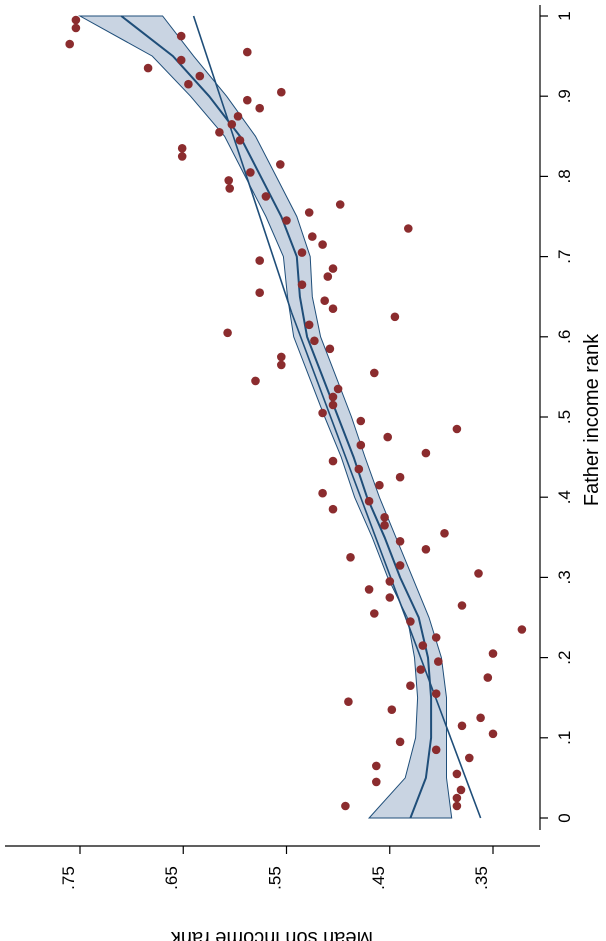 The width and height of the screenshot is (606, 941). I want to click on x-tick-label: .7, so click(564, 257).